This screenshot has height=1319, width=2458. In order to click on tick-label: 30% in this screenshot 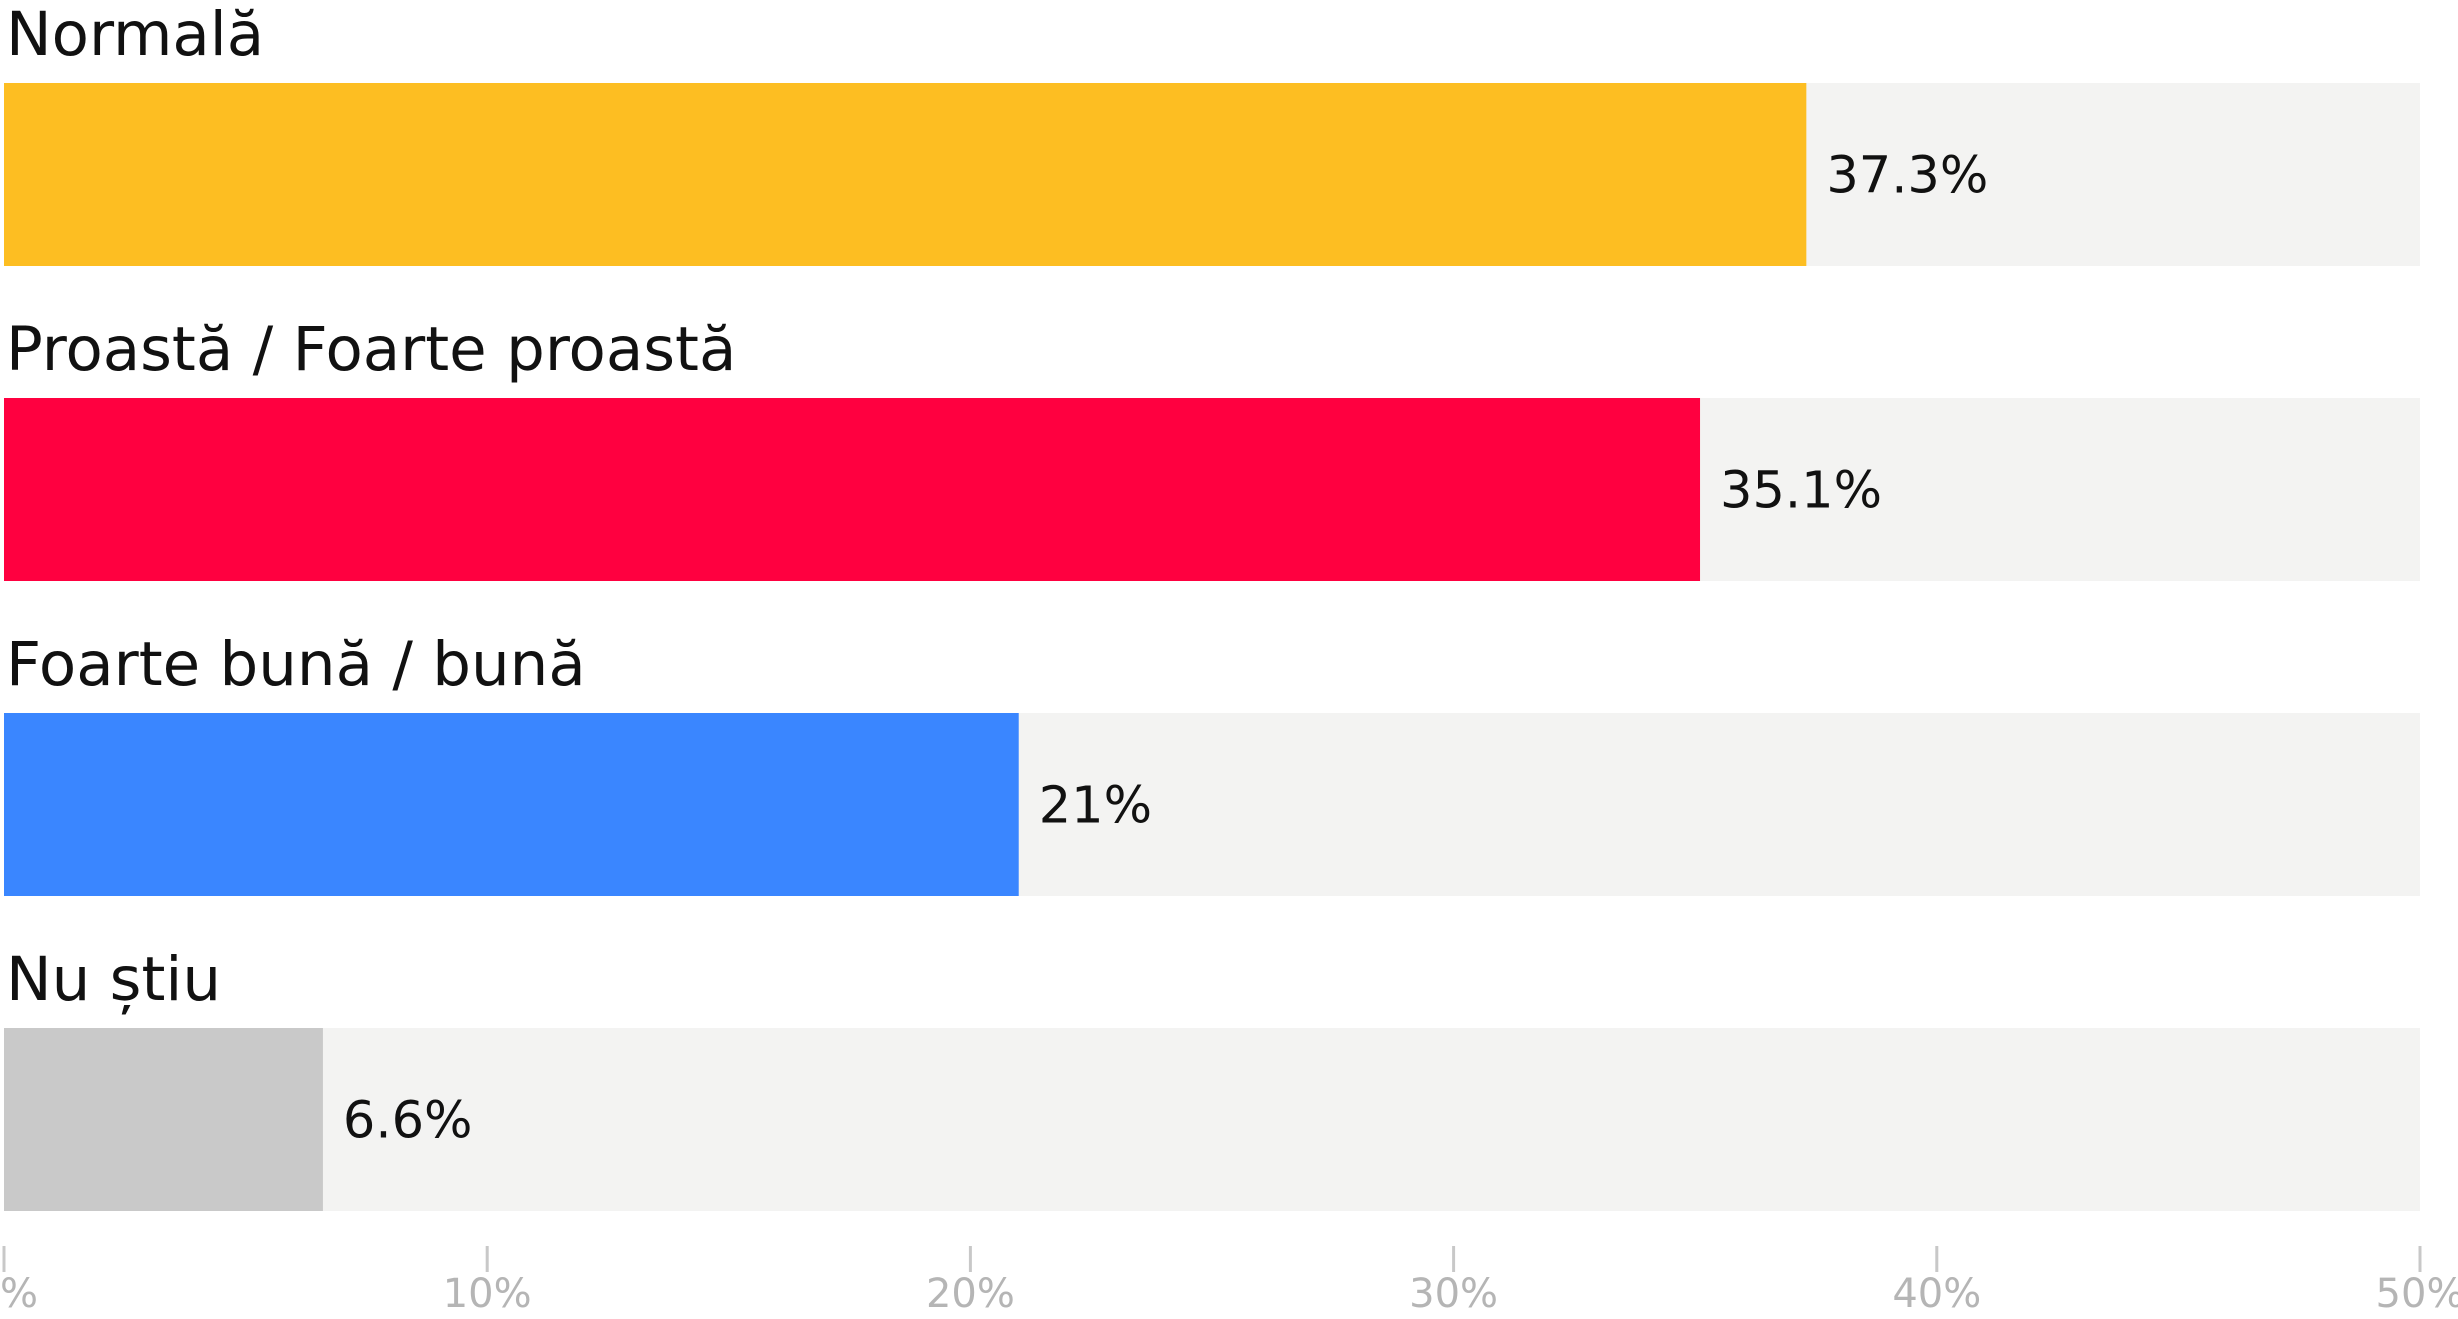, I will do `click(1453, 1294)`.